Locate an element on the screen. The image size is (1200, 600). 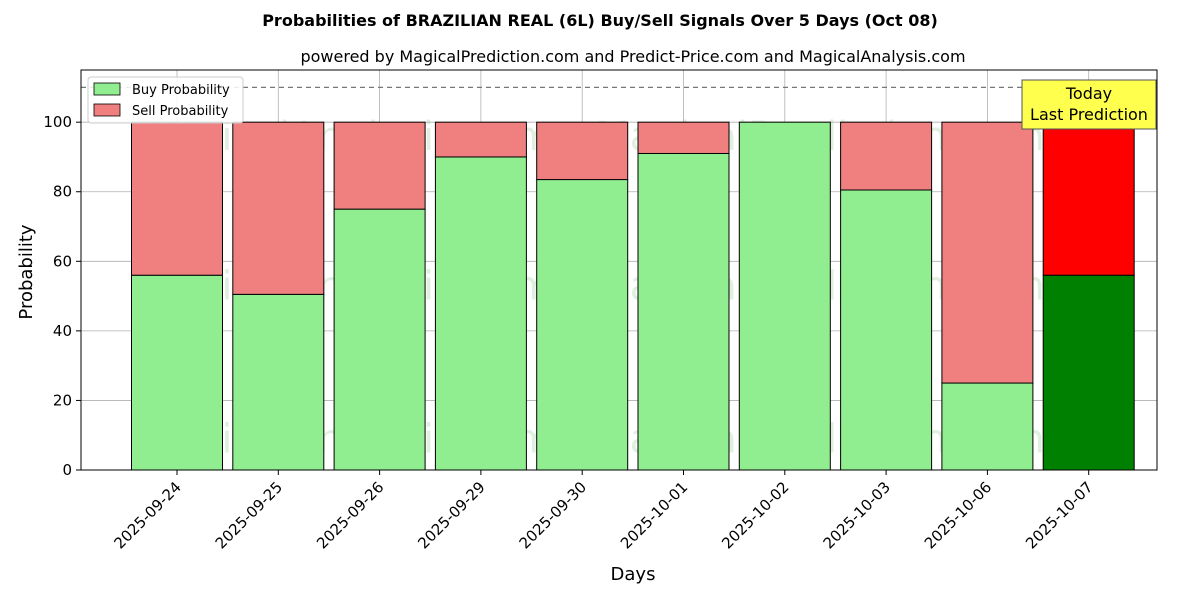
x-tick-label-2025-09-24: 2025-09-24 is located at coordinates (147, 515).